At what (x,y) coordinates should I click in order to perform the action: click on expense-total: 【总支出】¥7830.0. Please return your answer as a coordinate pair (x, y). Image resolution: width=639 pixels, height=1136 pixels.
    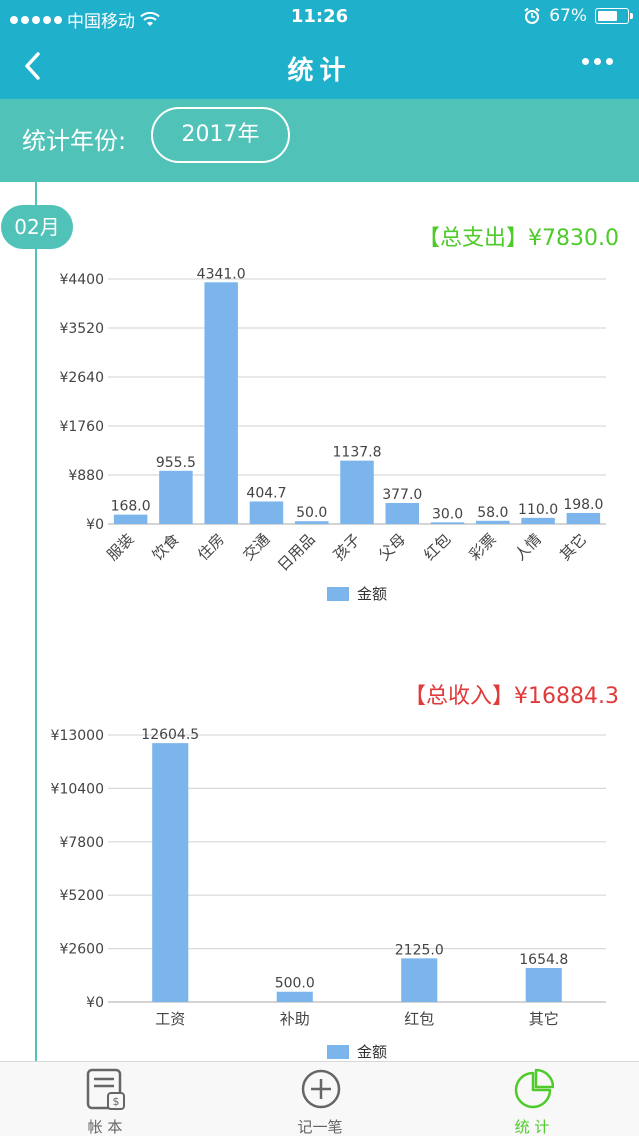
    Looking at the image, I should click on (518, 238).